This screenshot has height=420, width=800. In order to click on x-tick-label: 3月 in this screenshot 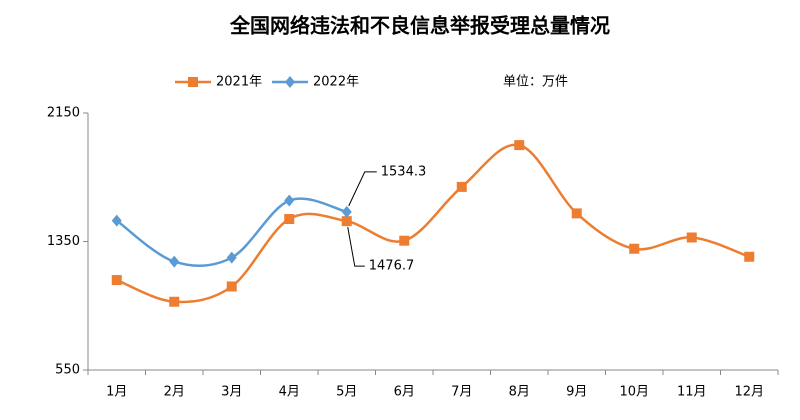, I will do `click(231, 392)`.